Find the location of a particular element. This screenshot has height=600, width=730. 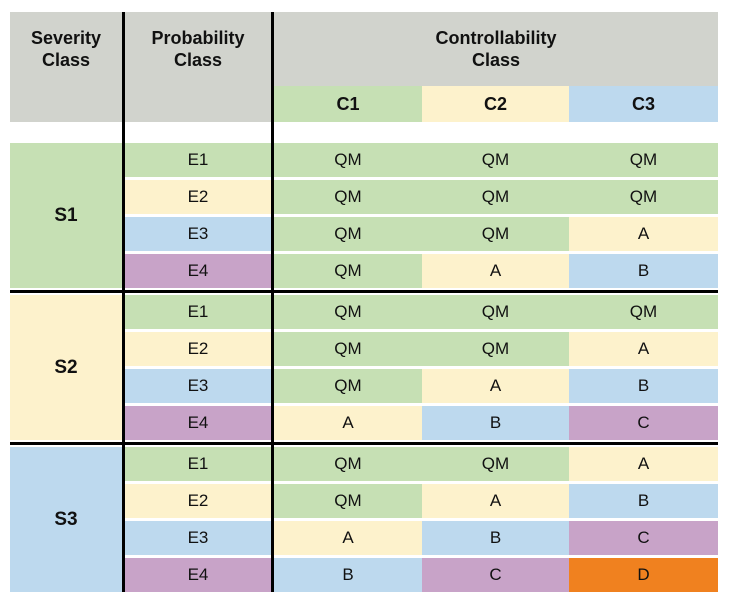

severity-class-header-label: Severity Class is located at coordinates (66, 49).